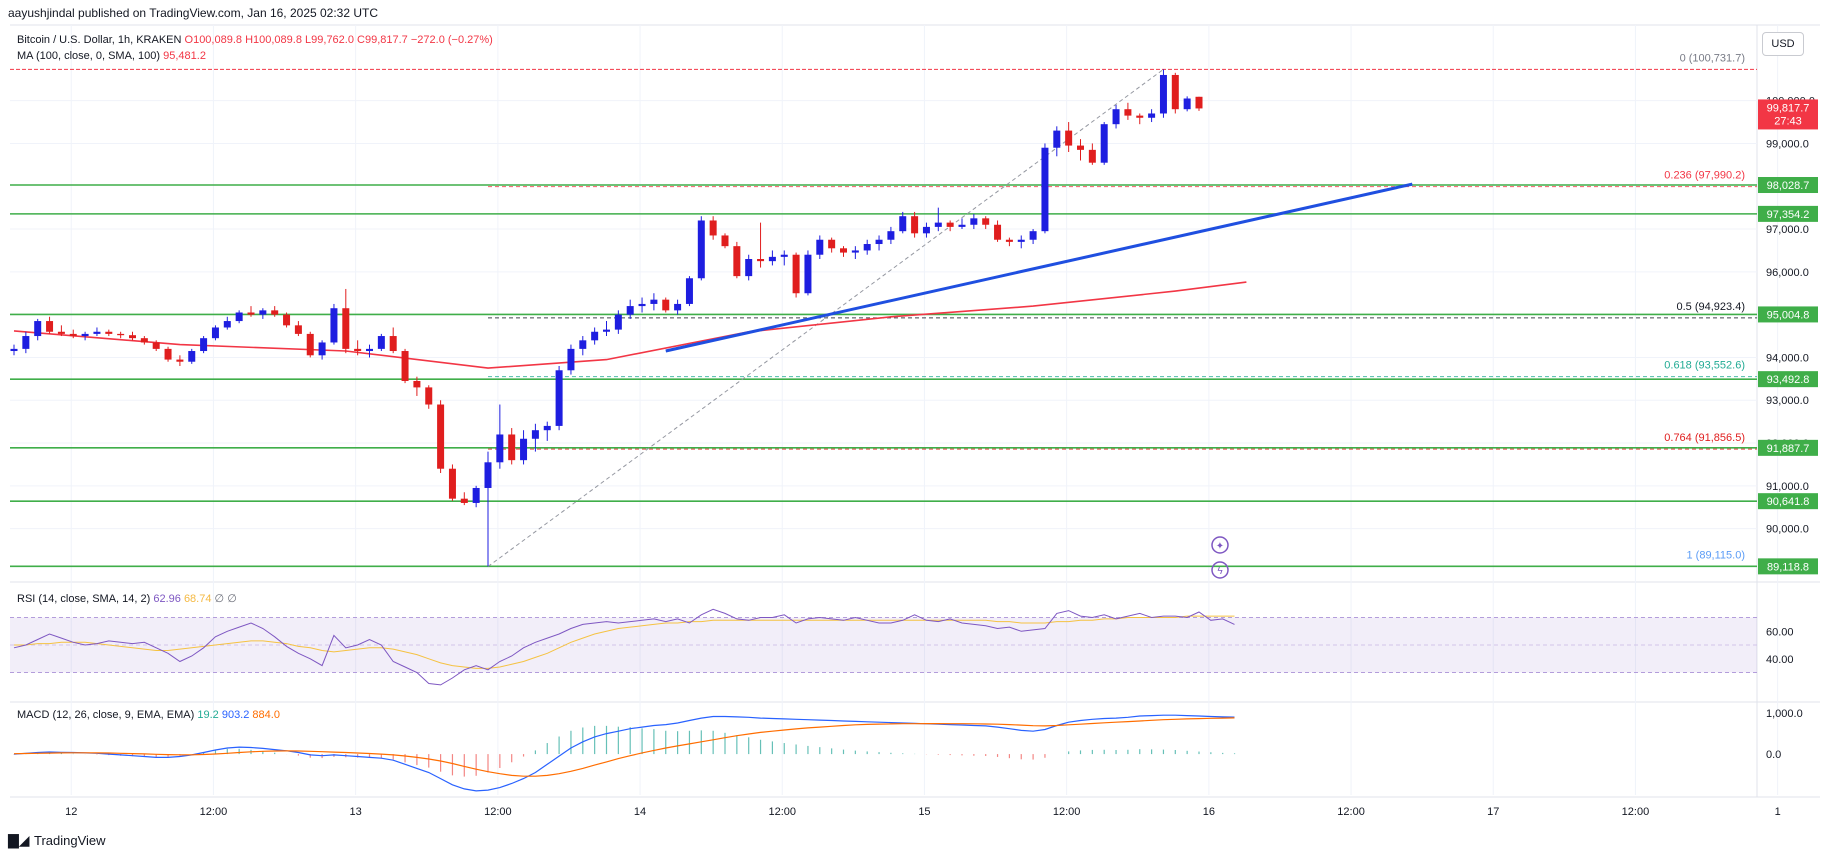 The image size is (1835, 857). Describe the element at coordinates (71, 812) in the screenshot. I see `time-tick-label: 12` at that location.